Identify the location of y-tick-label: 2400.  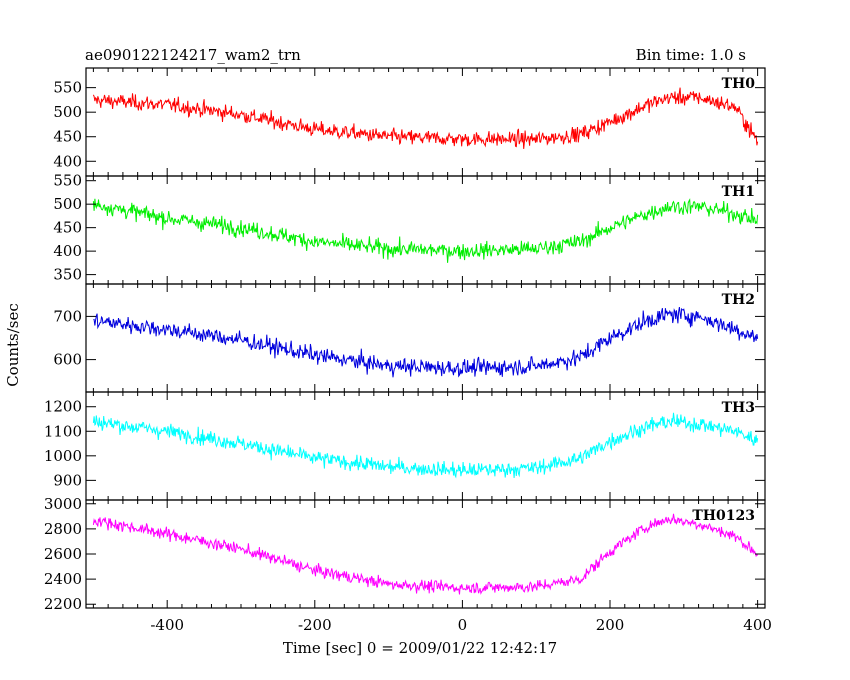
(63, 579).